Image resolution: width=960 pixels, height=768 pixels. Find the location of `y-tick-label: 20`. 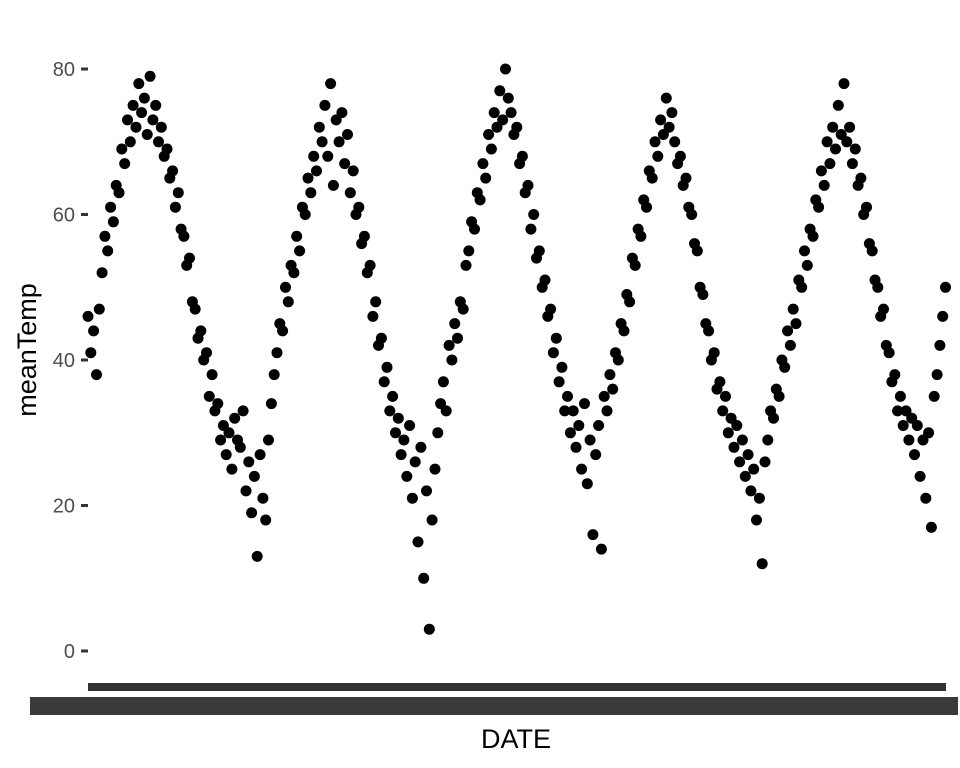

y-tick-label: 20 is located at coordinates (64, 507).